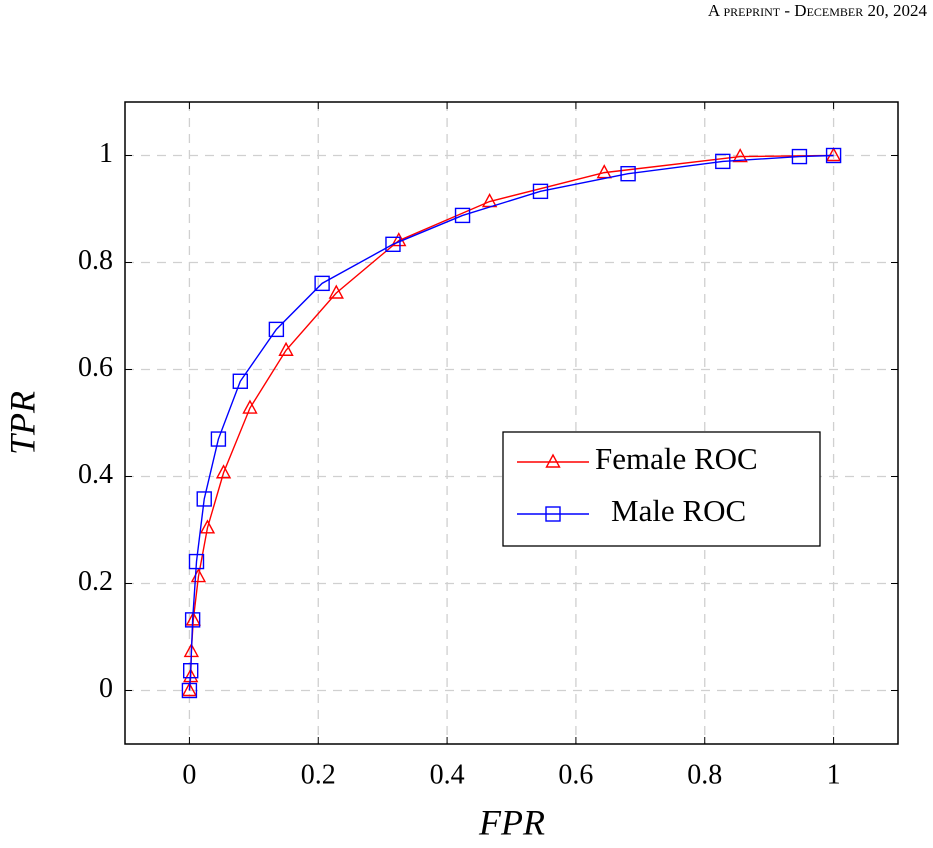 The height and width of the screenshot is (848, 933). Describe the element at coordinates (95, 260) in the screenshot. I see `y-tick-label: 0.8` at that location.